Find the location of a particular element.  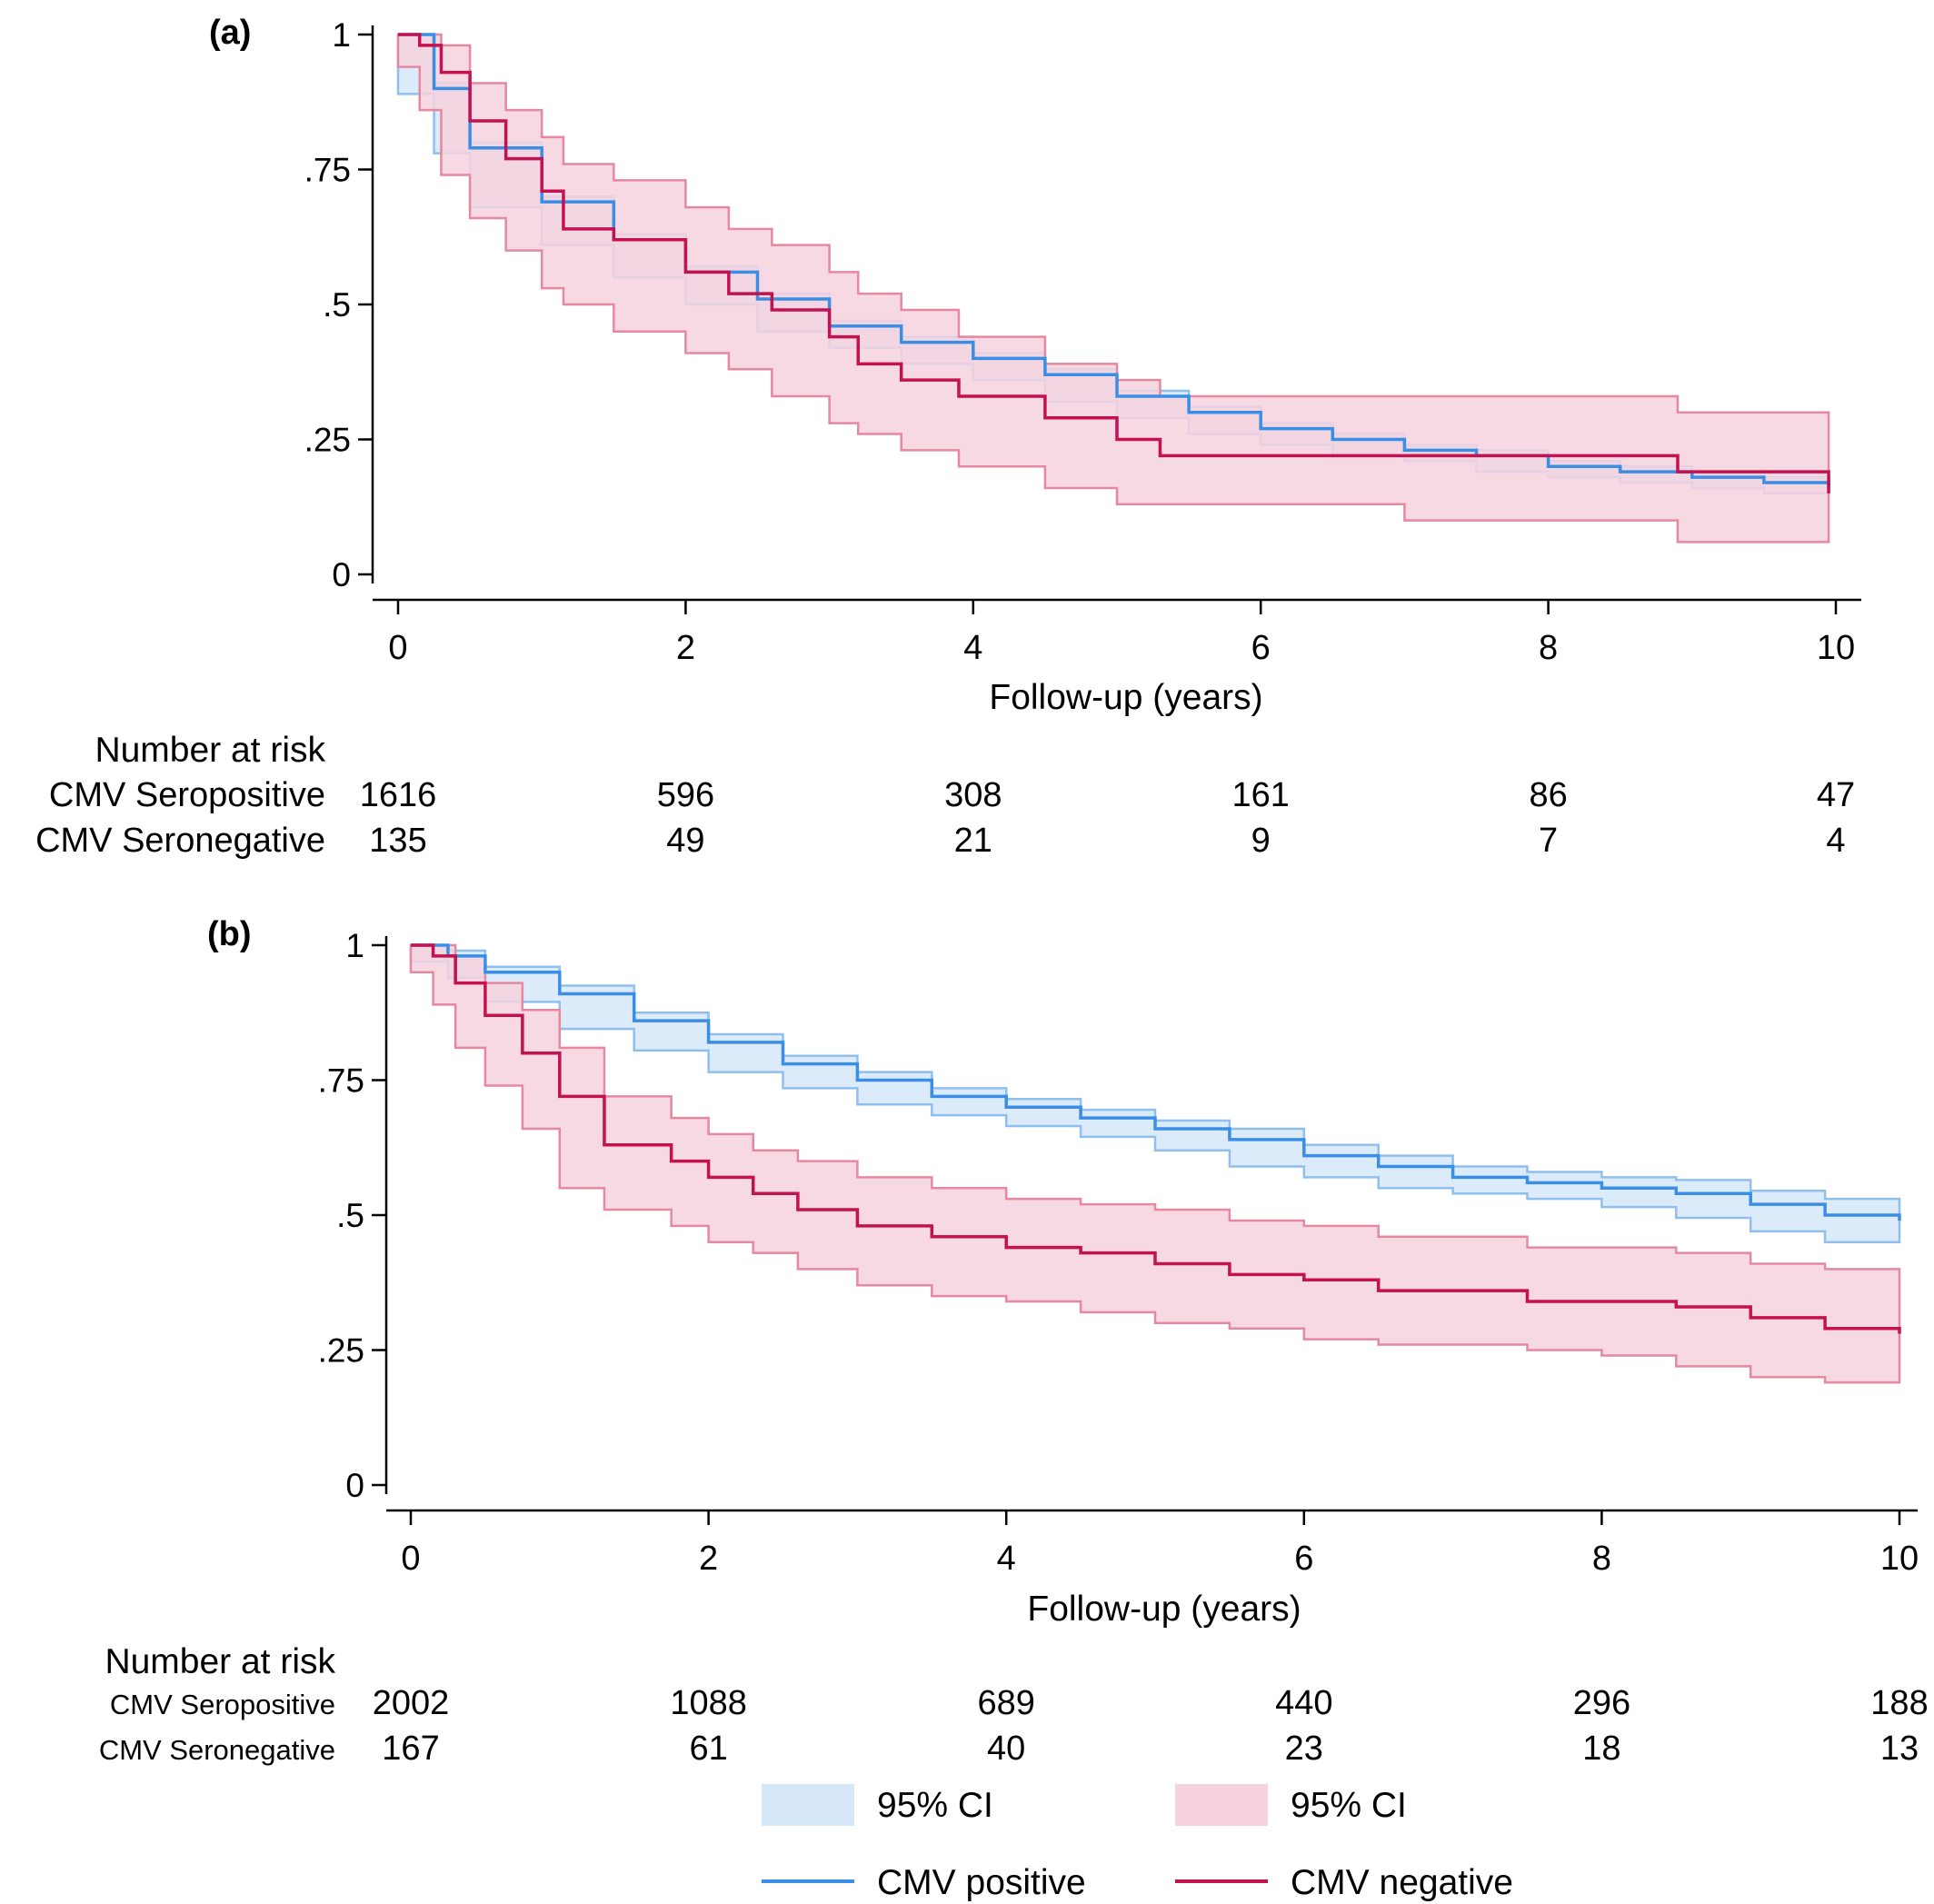

risk-value: 13 is located at coordinates (1899, 1749).